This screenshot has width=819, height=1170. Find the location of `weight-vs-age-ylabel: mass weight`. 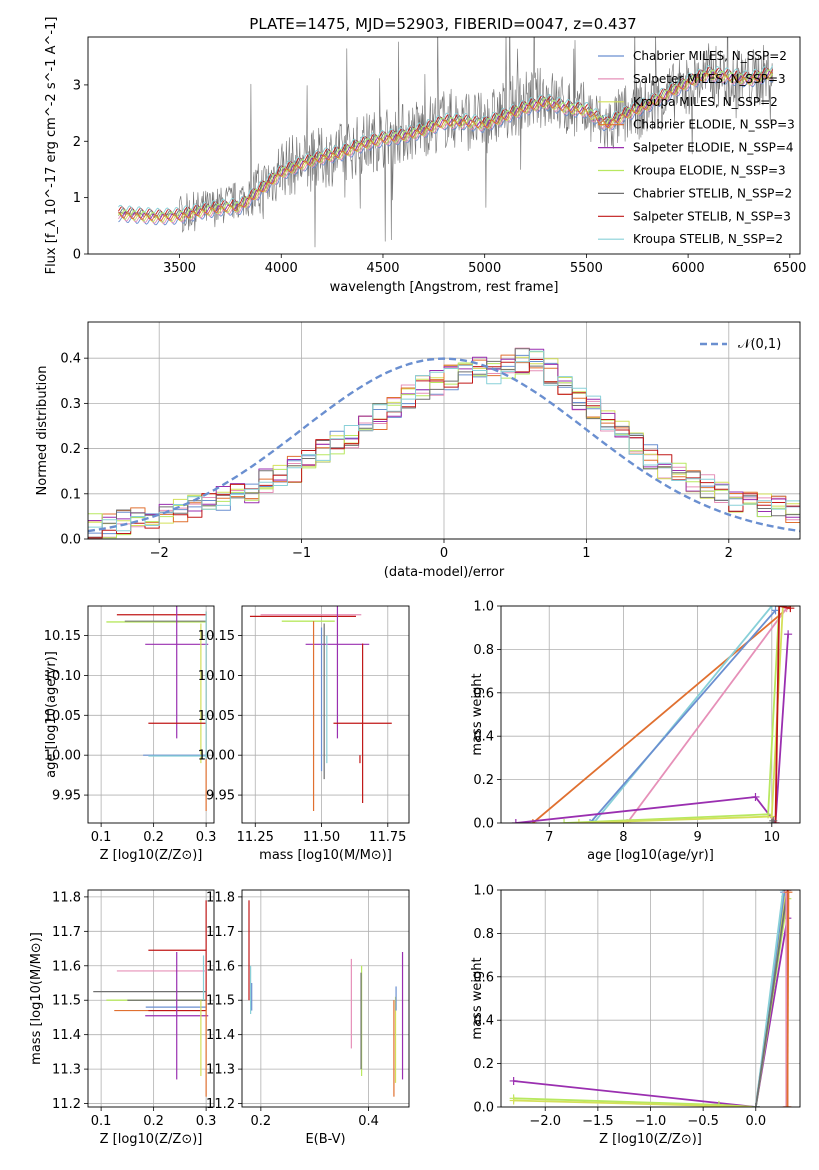

weight-vs-age-ylabel: mass weight is located at coordinates (477, 714).